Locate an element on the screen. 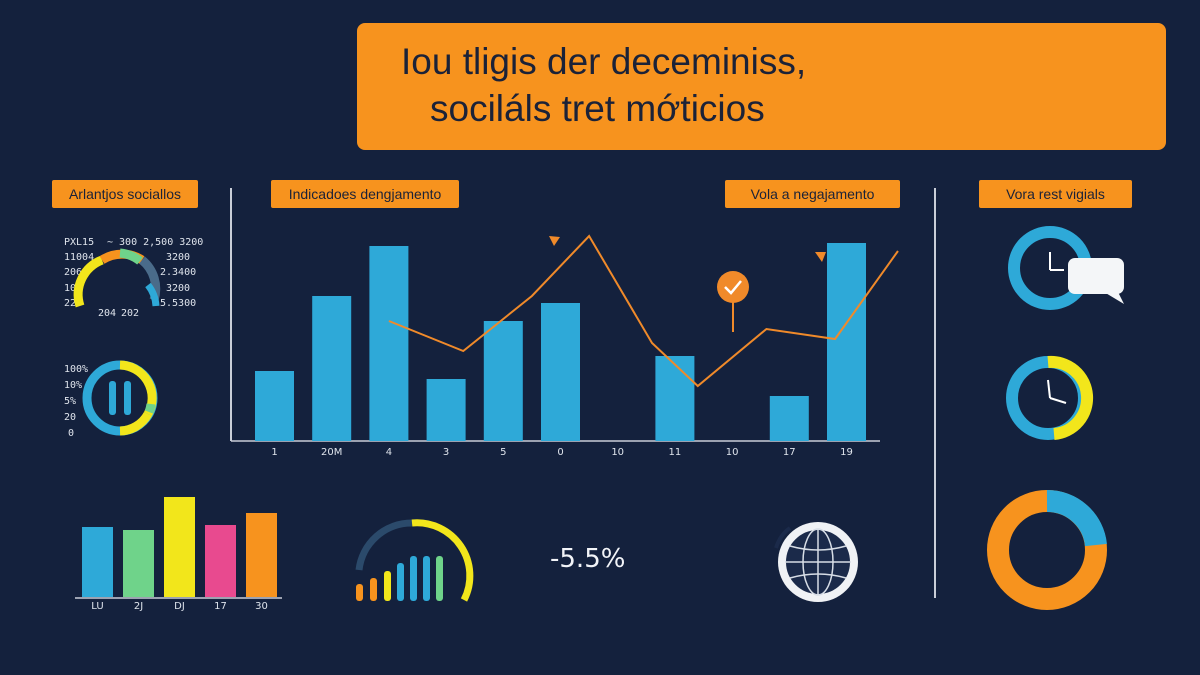 This screenshot has height=675, width=1200. gauge-bottom-label: 202 is located at coordinates (130, 313).